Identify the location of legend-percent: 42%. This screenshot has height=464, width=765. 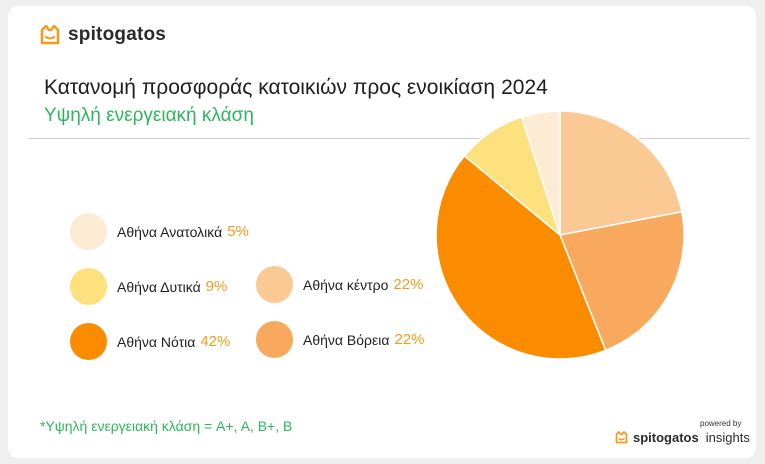
(215, 341).